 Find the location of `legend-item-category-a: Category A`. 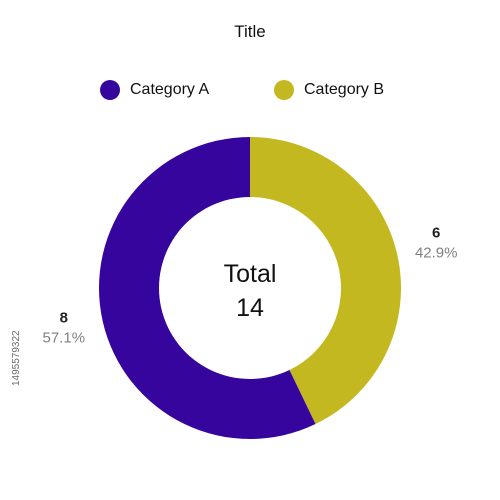

legend-item-category-a: Category A is located at coordinates (154, 90).